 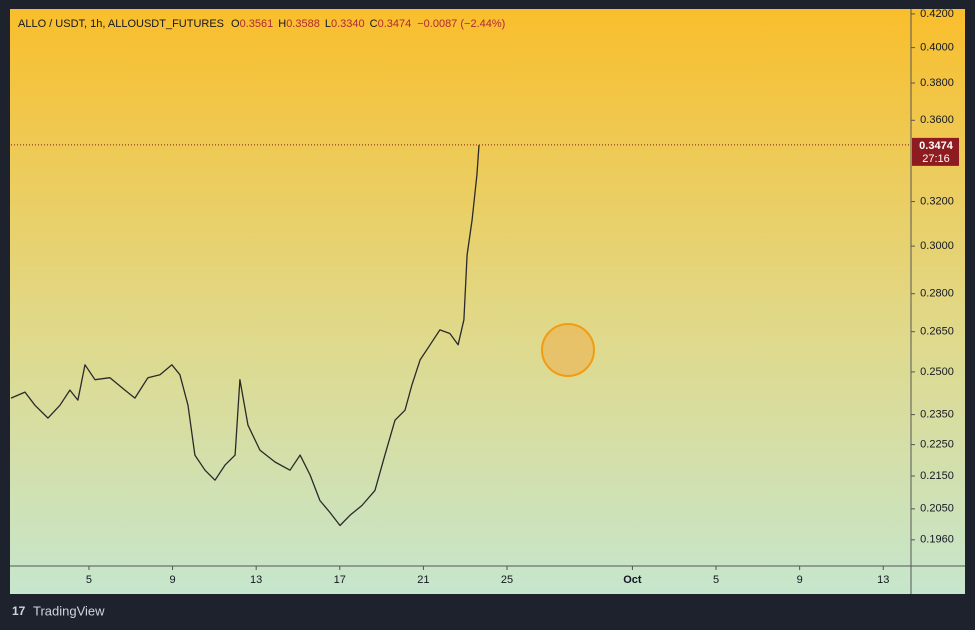 What do you see at coordinates (936, 146) in the screenshot?
I see `last-price-label: 0.3474` at bounding box center [936, 146].